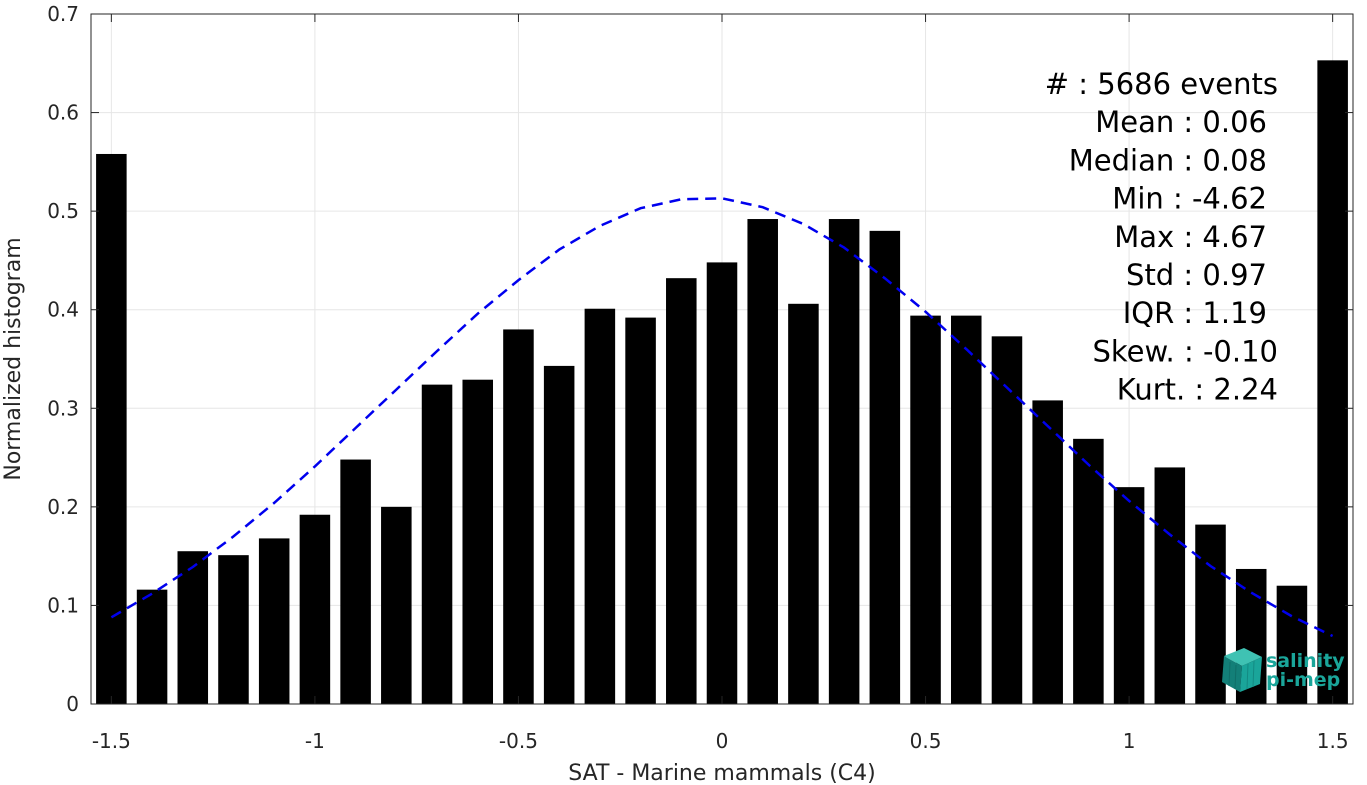 Image resolution: width=1367 pixels, height=785 pixels. Describe the element at coordinates (1185, 351) in the screenshot. I see `stats-line: Skew. : -0.10` at that location.